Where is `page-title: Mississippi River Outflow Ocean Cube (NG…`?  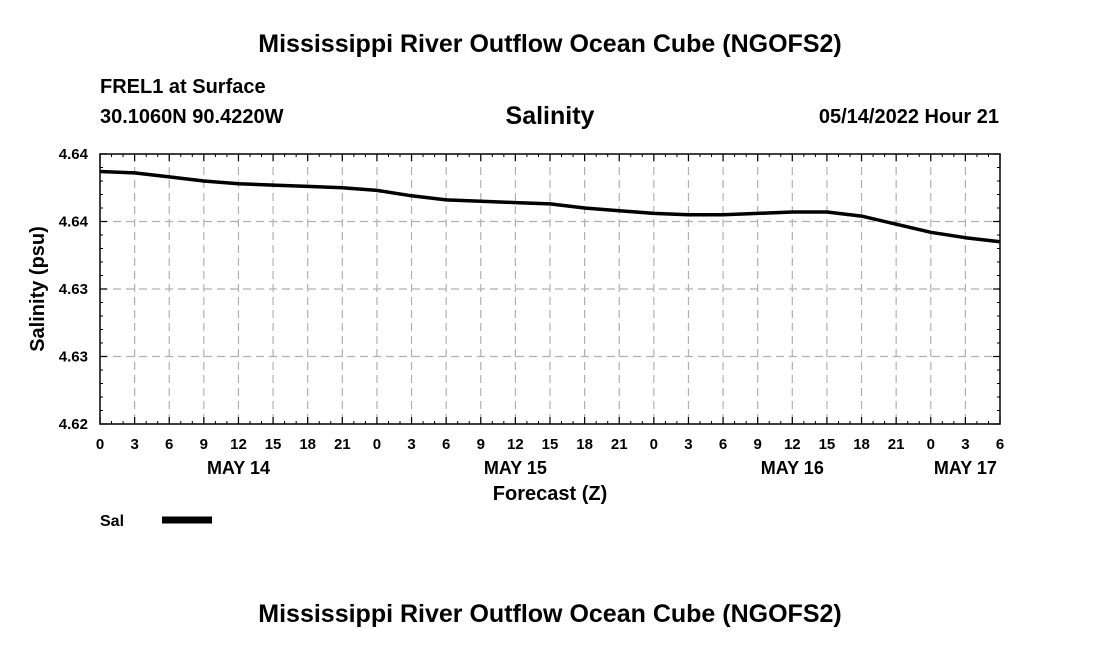 page-title: Mississippi River Outflow Ocean Cube (NG… is located at coordinates (550, 44).